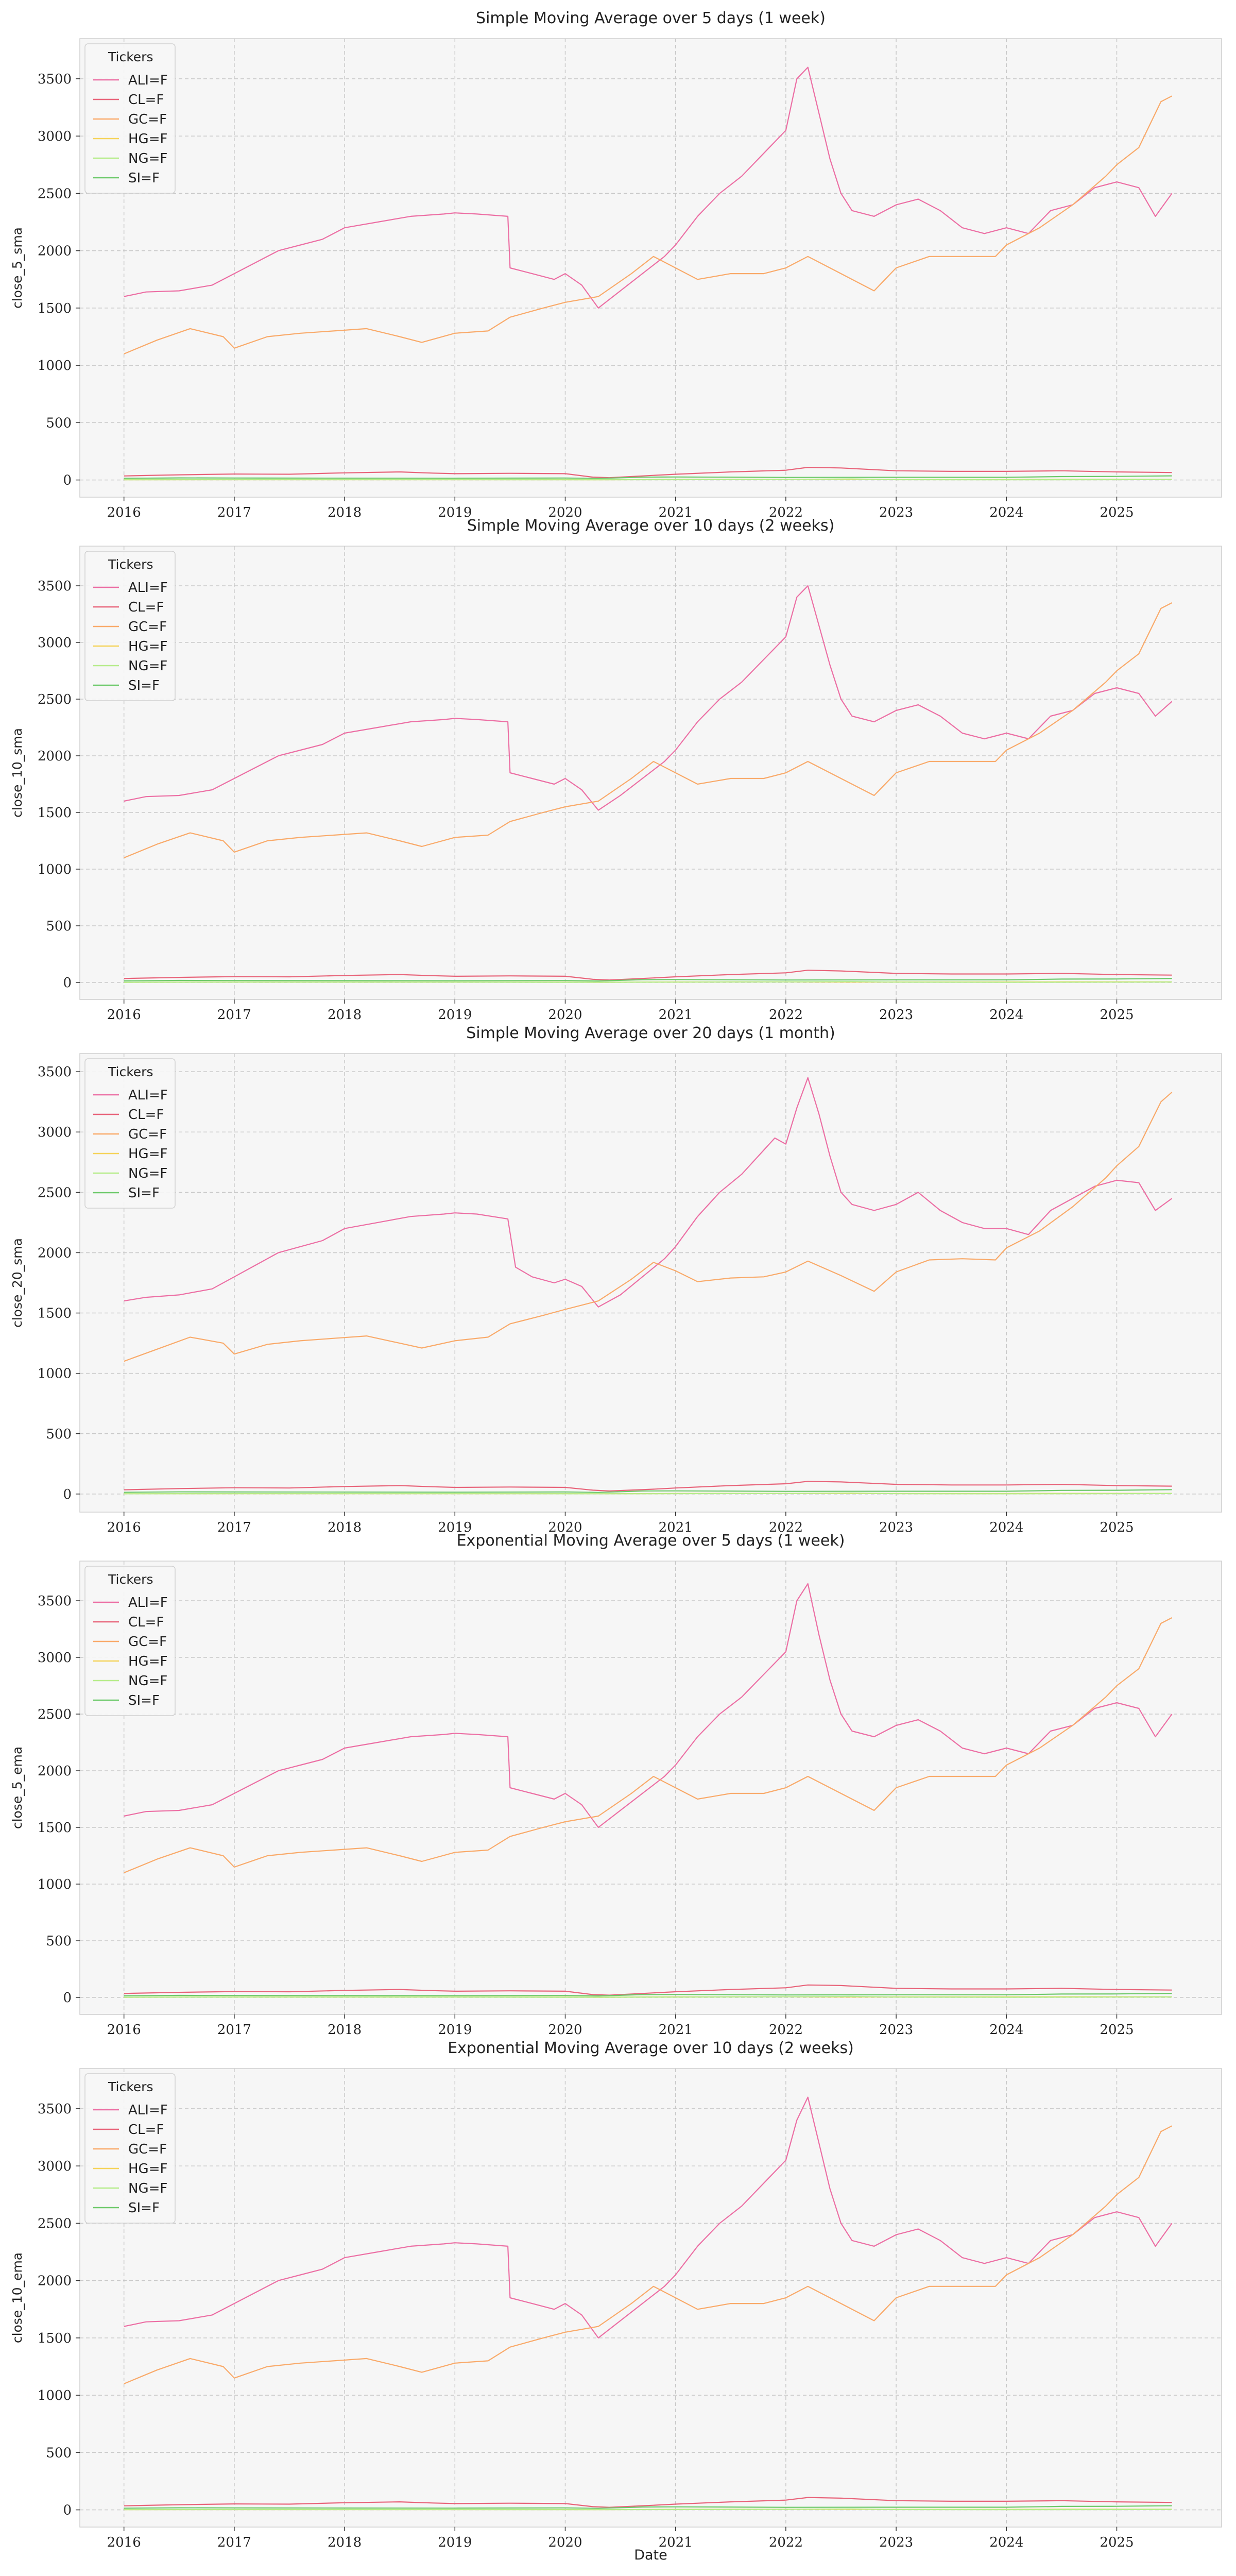  What do you see at coordinates (17, 2297) in the screenshot?
I see `y-axis-label: close_10_ema` at bounding box center [17, 2297].